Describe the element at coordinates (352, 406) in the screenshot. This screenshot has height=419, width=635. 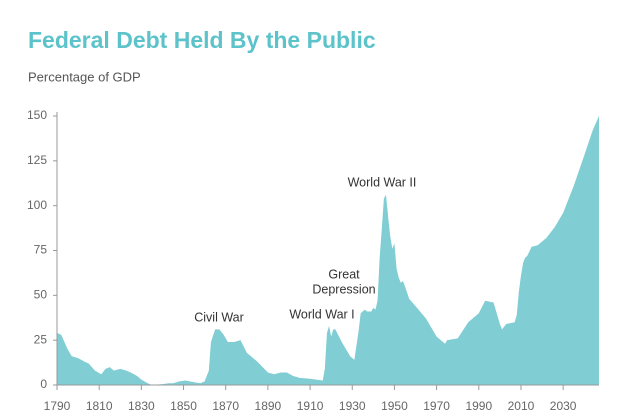
I see `x-tick-label: 1930` at that location.